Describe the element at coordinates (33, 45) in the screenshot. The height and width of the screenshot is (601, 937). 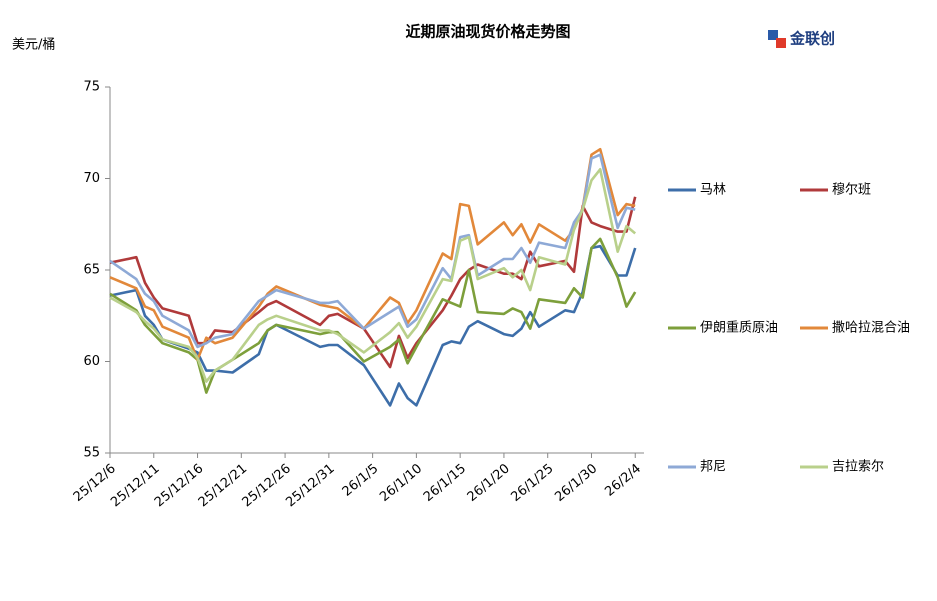
I see `y-axis-label: 美元/桶` at that location.